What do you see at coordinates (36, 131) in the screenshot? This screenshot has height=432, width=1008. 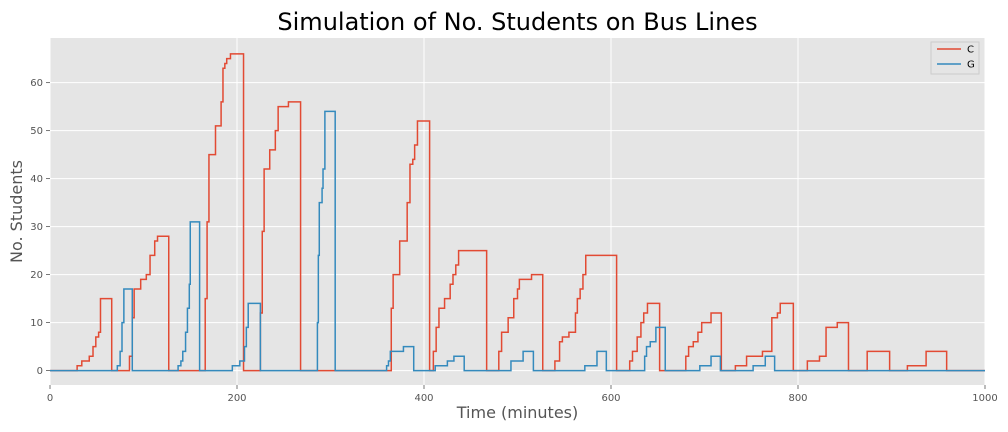 I see `y-tick-label: 50` at bounding box center [36, 131].